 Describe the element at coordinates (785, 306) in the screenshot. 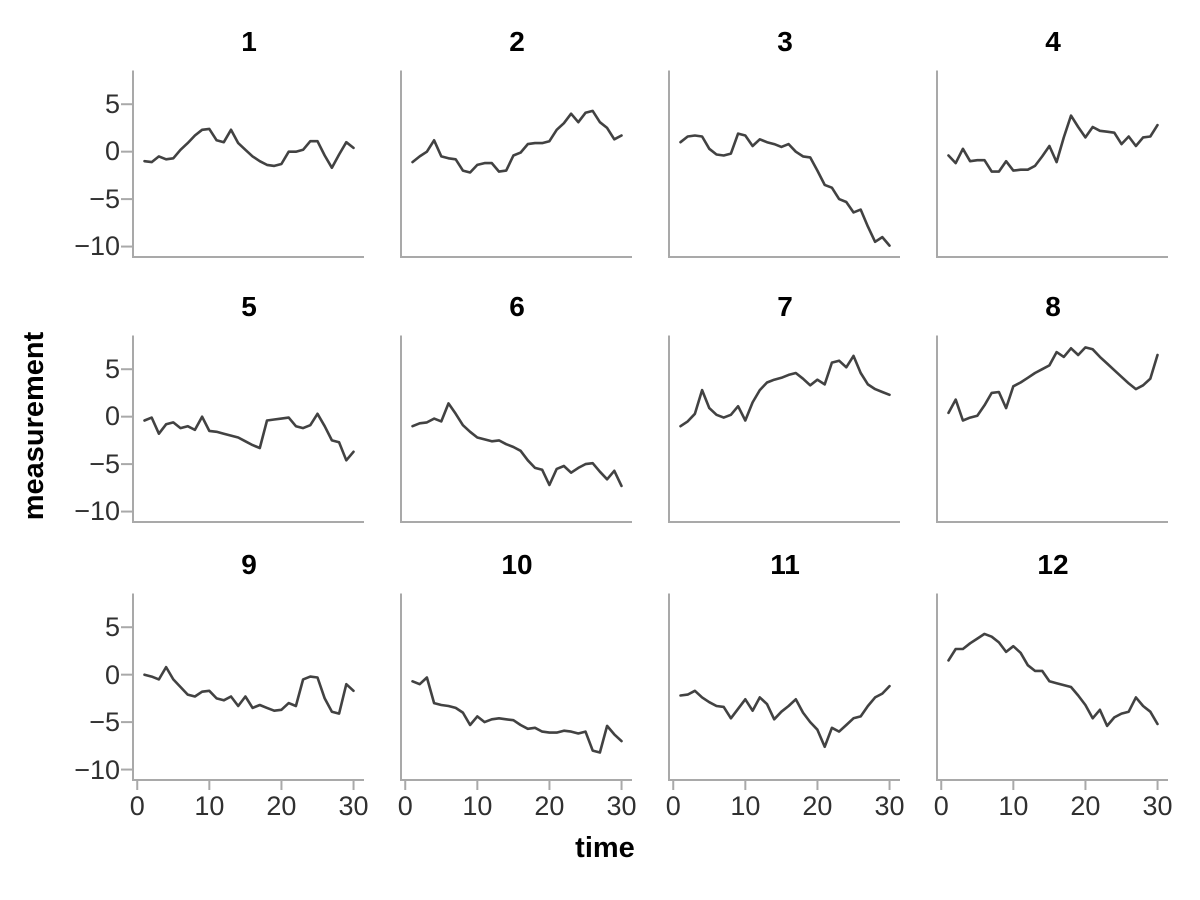

I see `facet-title: 7` at that location.